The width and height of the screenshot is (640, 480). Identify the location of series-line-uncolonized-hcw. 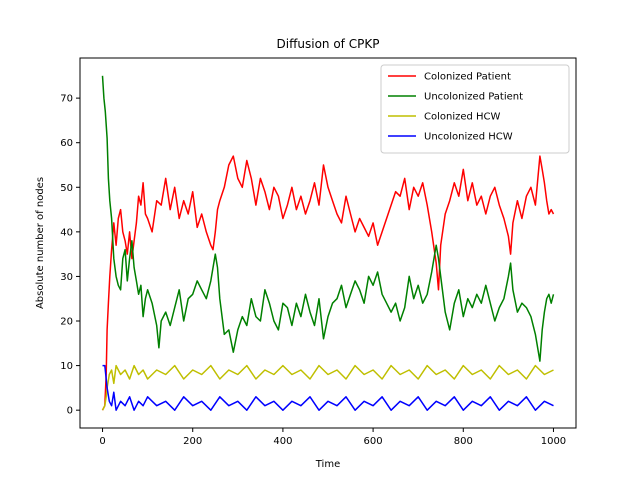
(328, 387).